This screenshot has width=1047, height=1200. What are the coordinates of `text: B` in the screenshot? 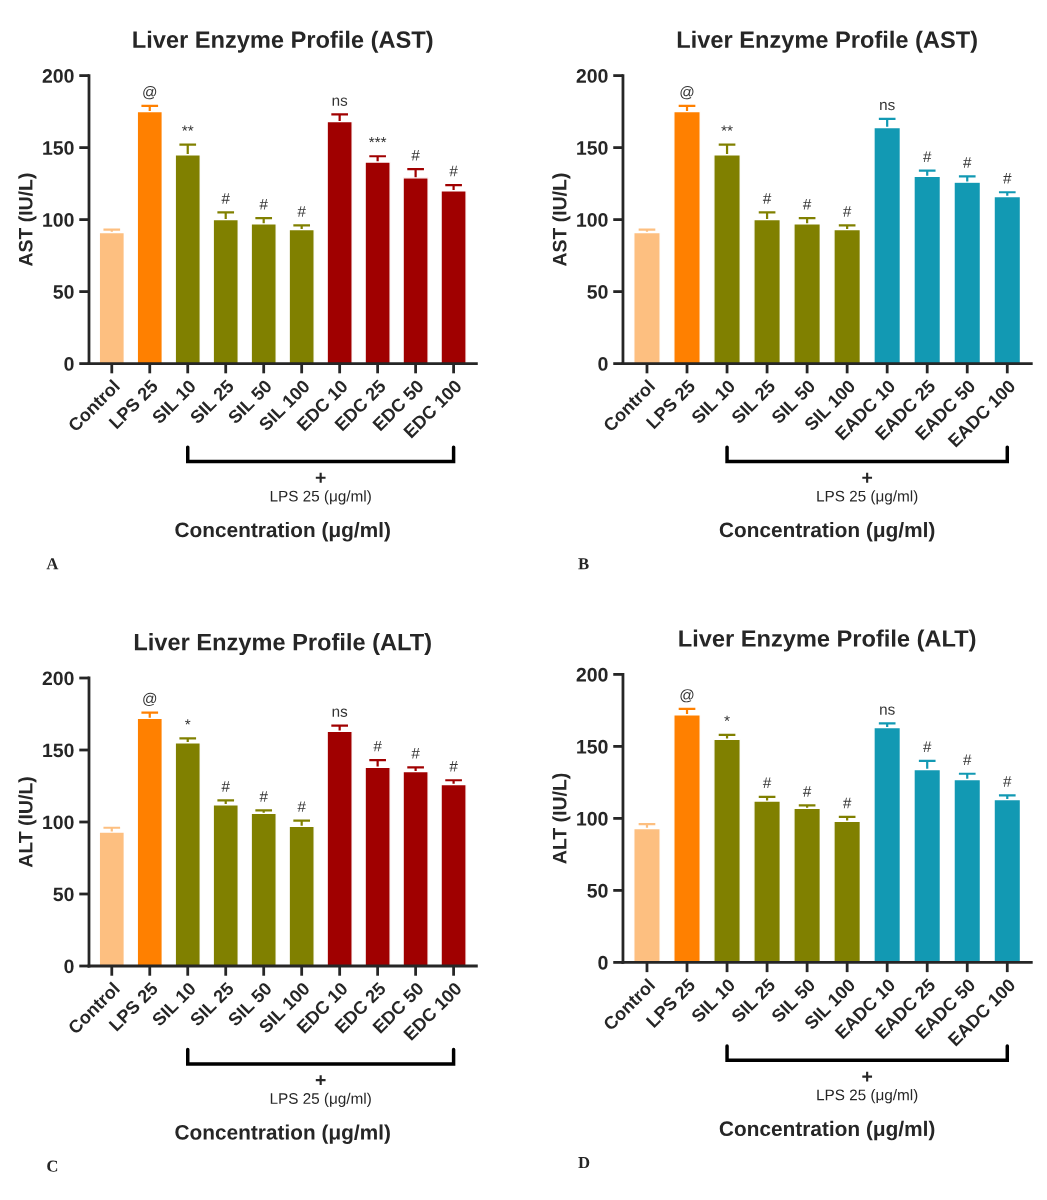 It's located at (583, 564).